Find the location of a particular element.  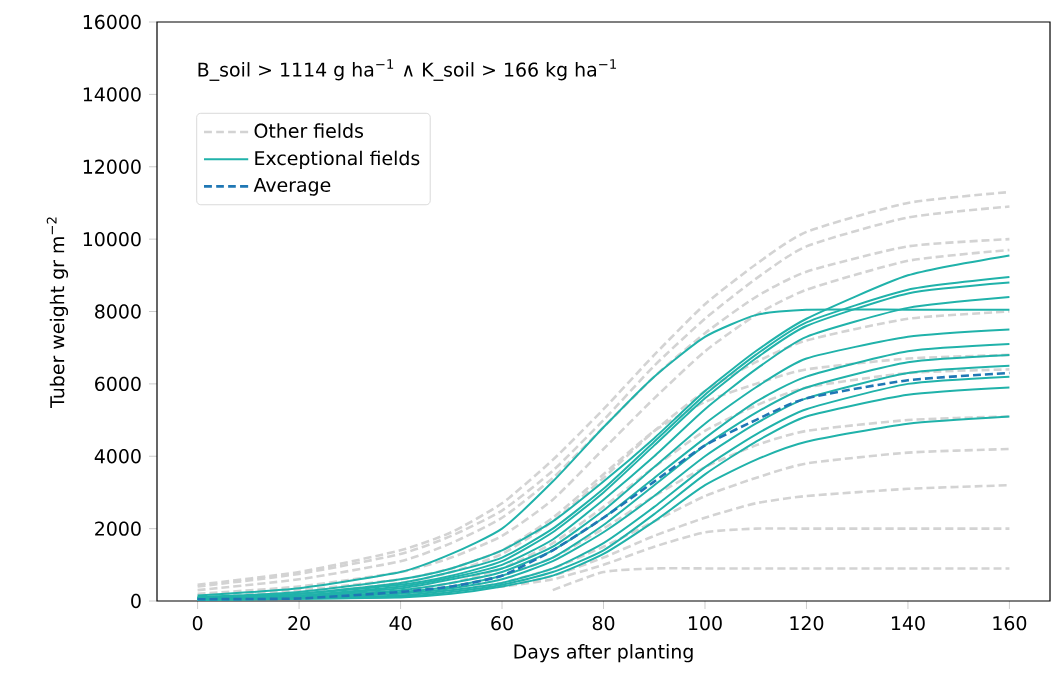

y-tick-label: 6000 is located at coordinates (118, 384).